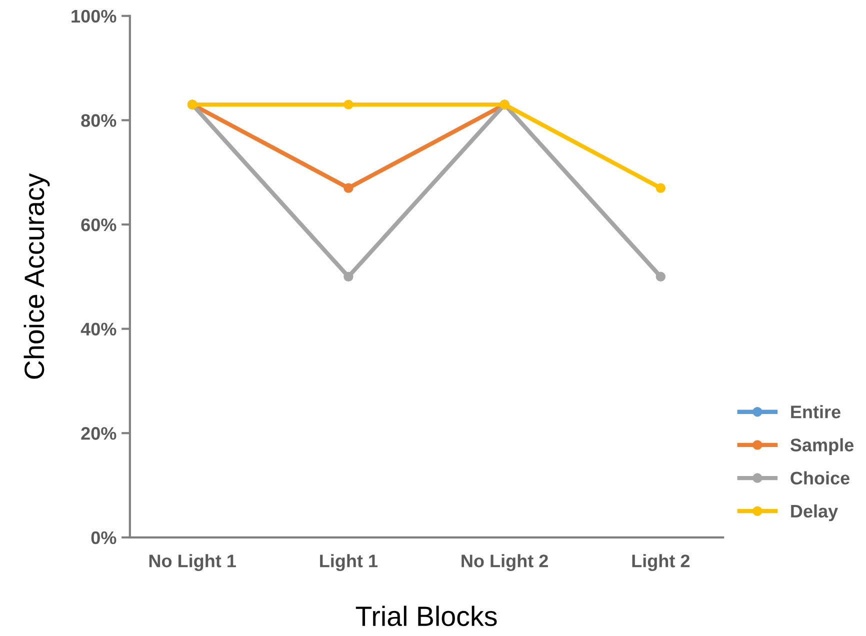 This screenshot has width=866, height=636. I want to click on y-tick-label: 40%, so click(98, 329).